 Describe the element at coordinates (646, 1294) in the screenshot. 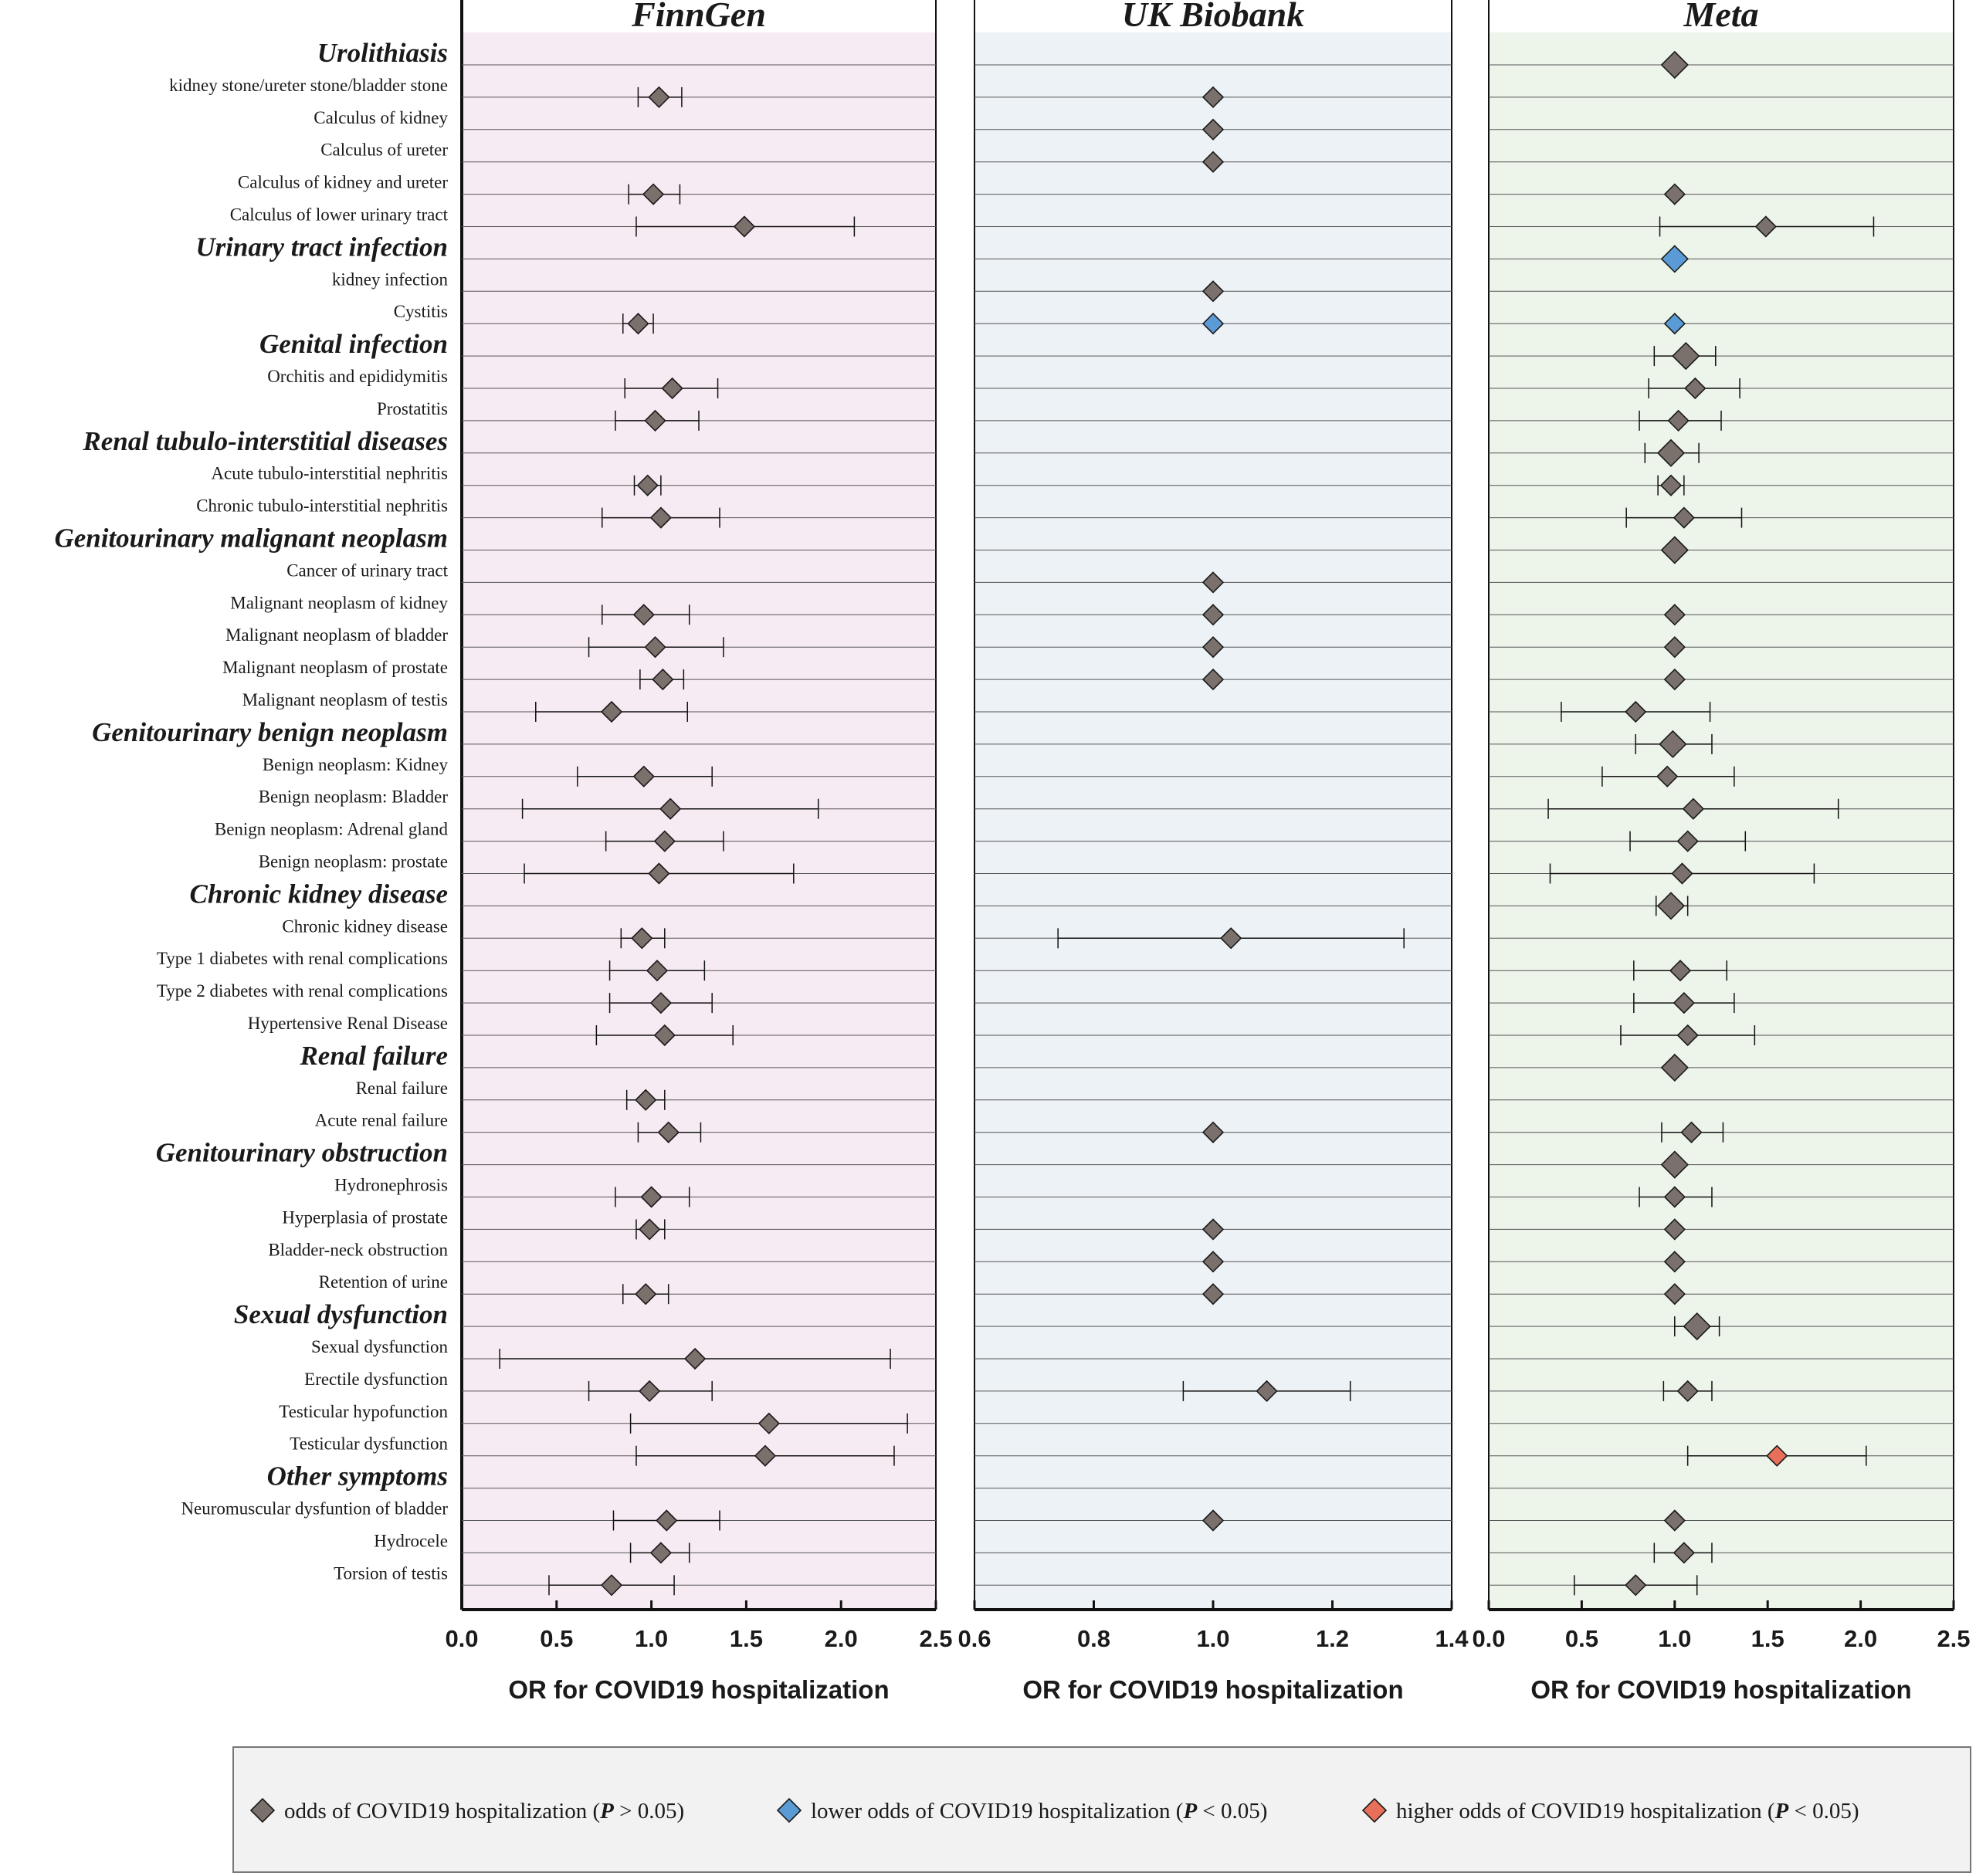

I see `or-point-finngen-retention-of-urine` at that location.